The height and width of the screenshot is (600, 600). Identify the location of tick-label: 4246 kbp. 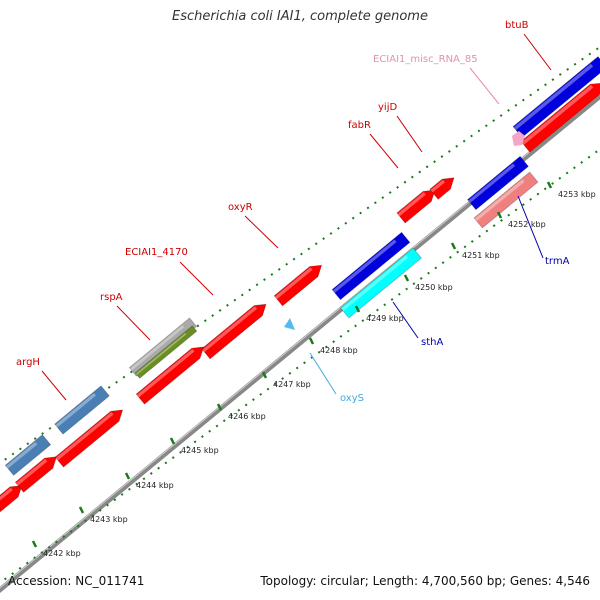
(247, 416).